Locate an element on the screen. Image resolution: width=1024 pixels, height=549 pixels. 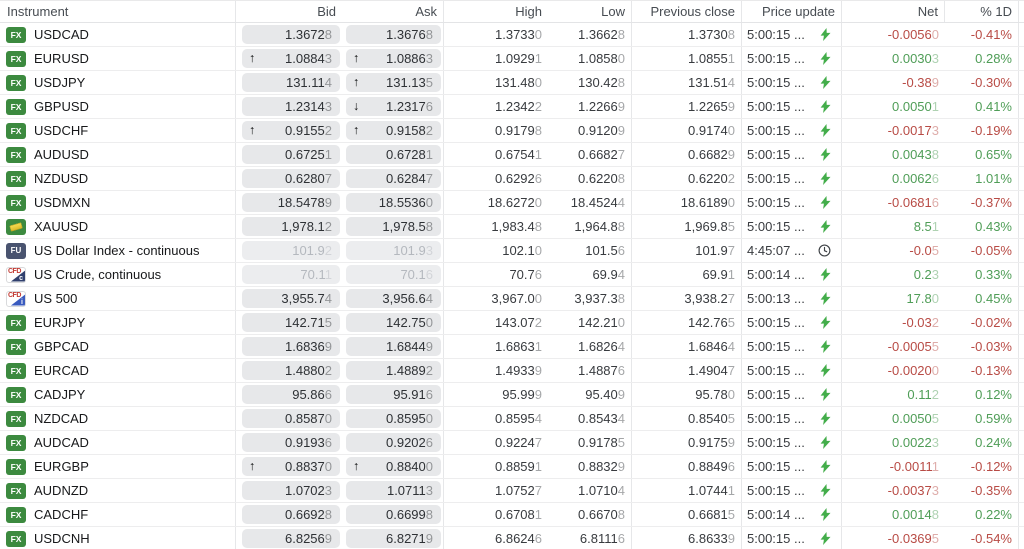
instrument-cell: FU US Dollar Index - continuous is located at coordinates (118, 250).